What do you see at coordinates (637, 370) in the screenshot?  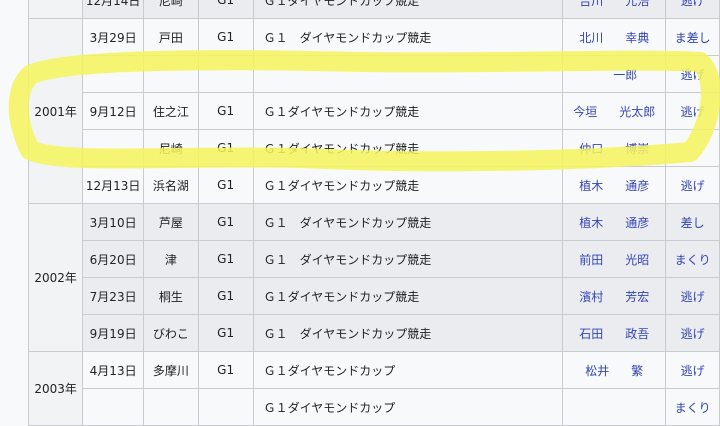 I see `winner-given-name-link: 繁` at bounding box center [637, 370].